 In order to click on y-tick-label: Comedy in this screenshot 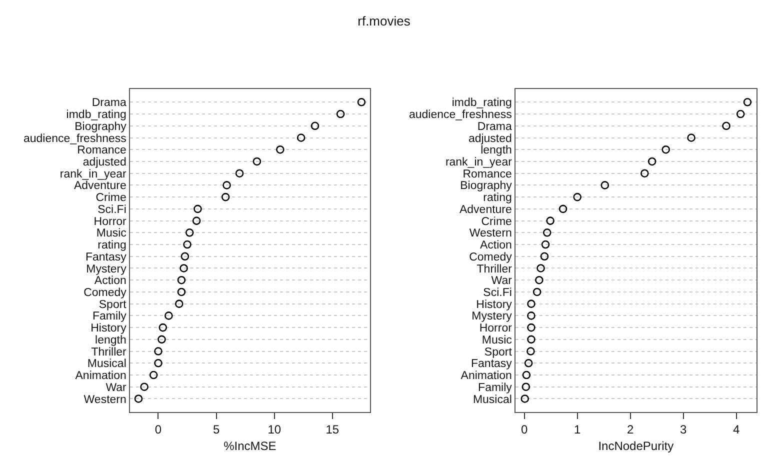, I will do `click(490, 257)`.